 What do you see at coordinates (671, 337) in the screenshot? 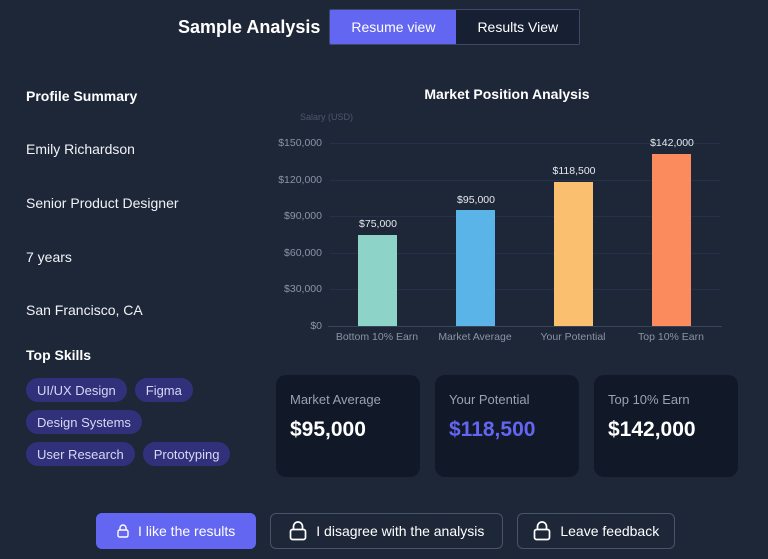
I see `x-tick: Top 10% Earn` at bounding box center [671, 337].